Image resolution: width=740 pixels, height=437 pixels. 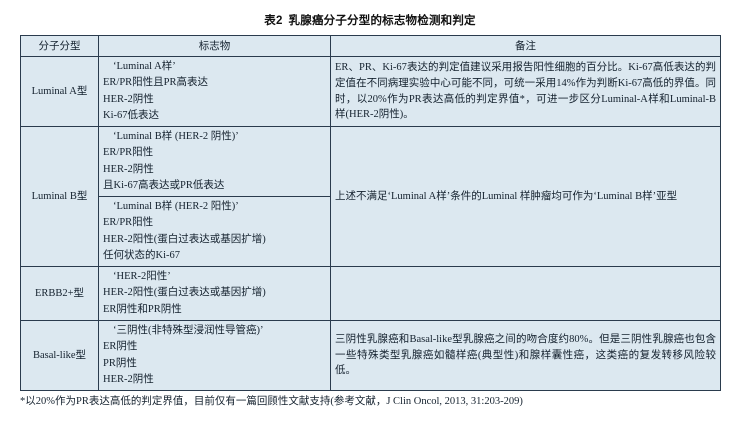 I want to click on marker-line: ER阴性和PR阴性, so click(x=142, y=309).